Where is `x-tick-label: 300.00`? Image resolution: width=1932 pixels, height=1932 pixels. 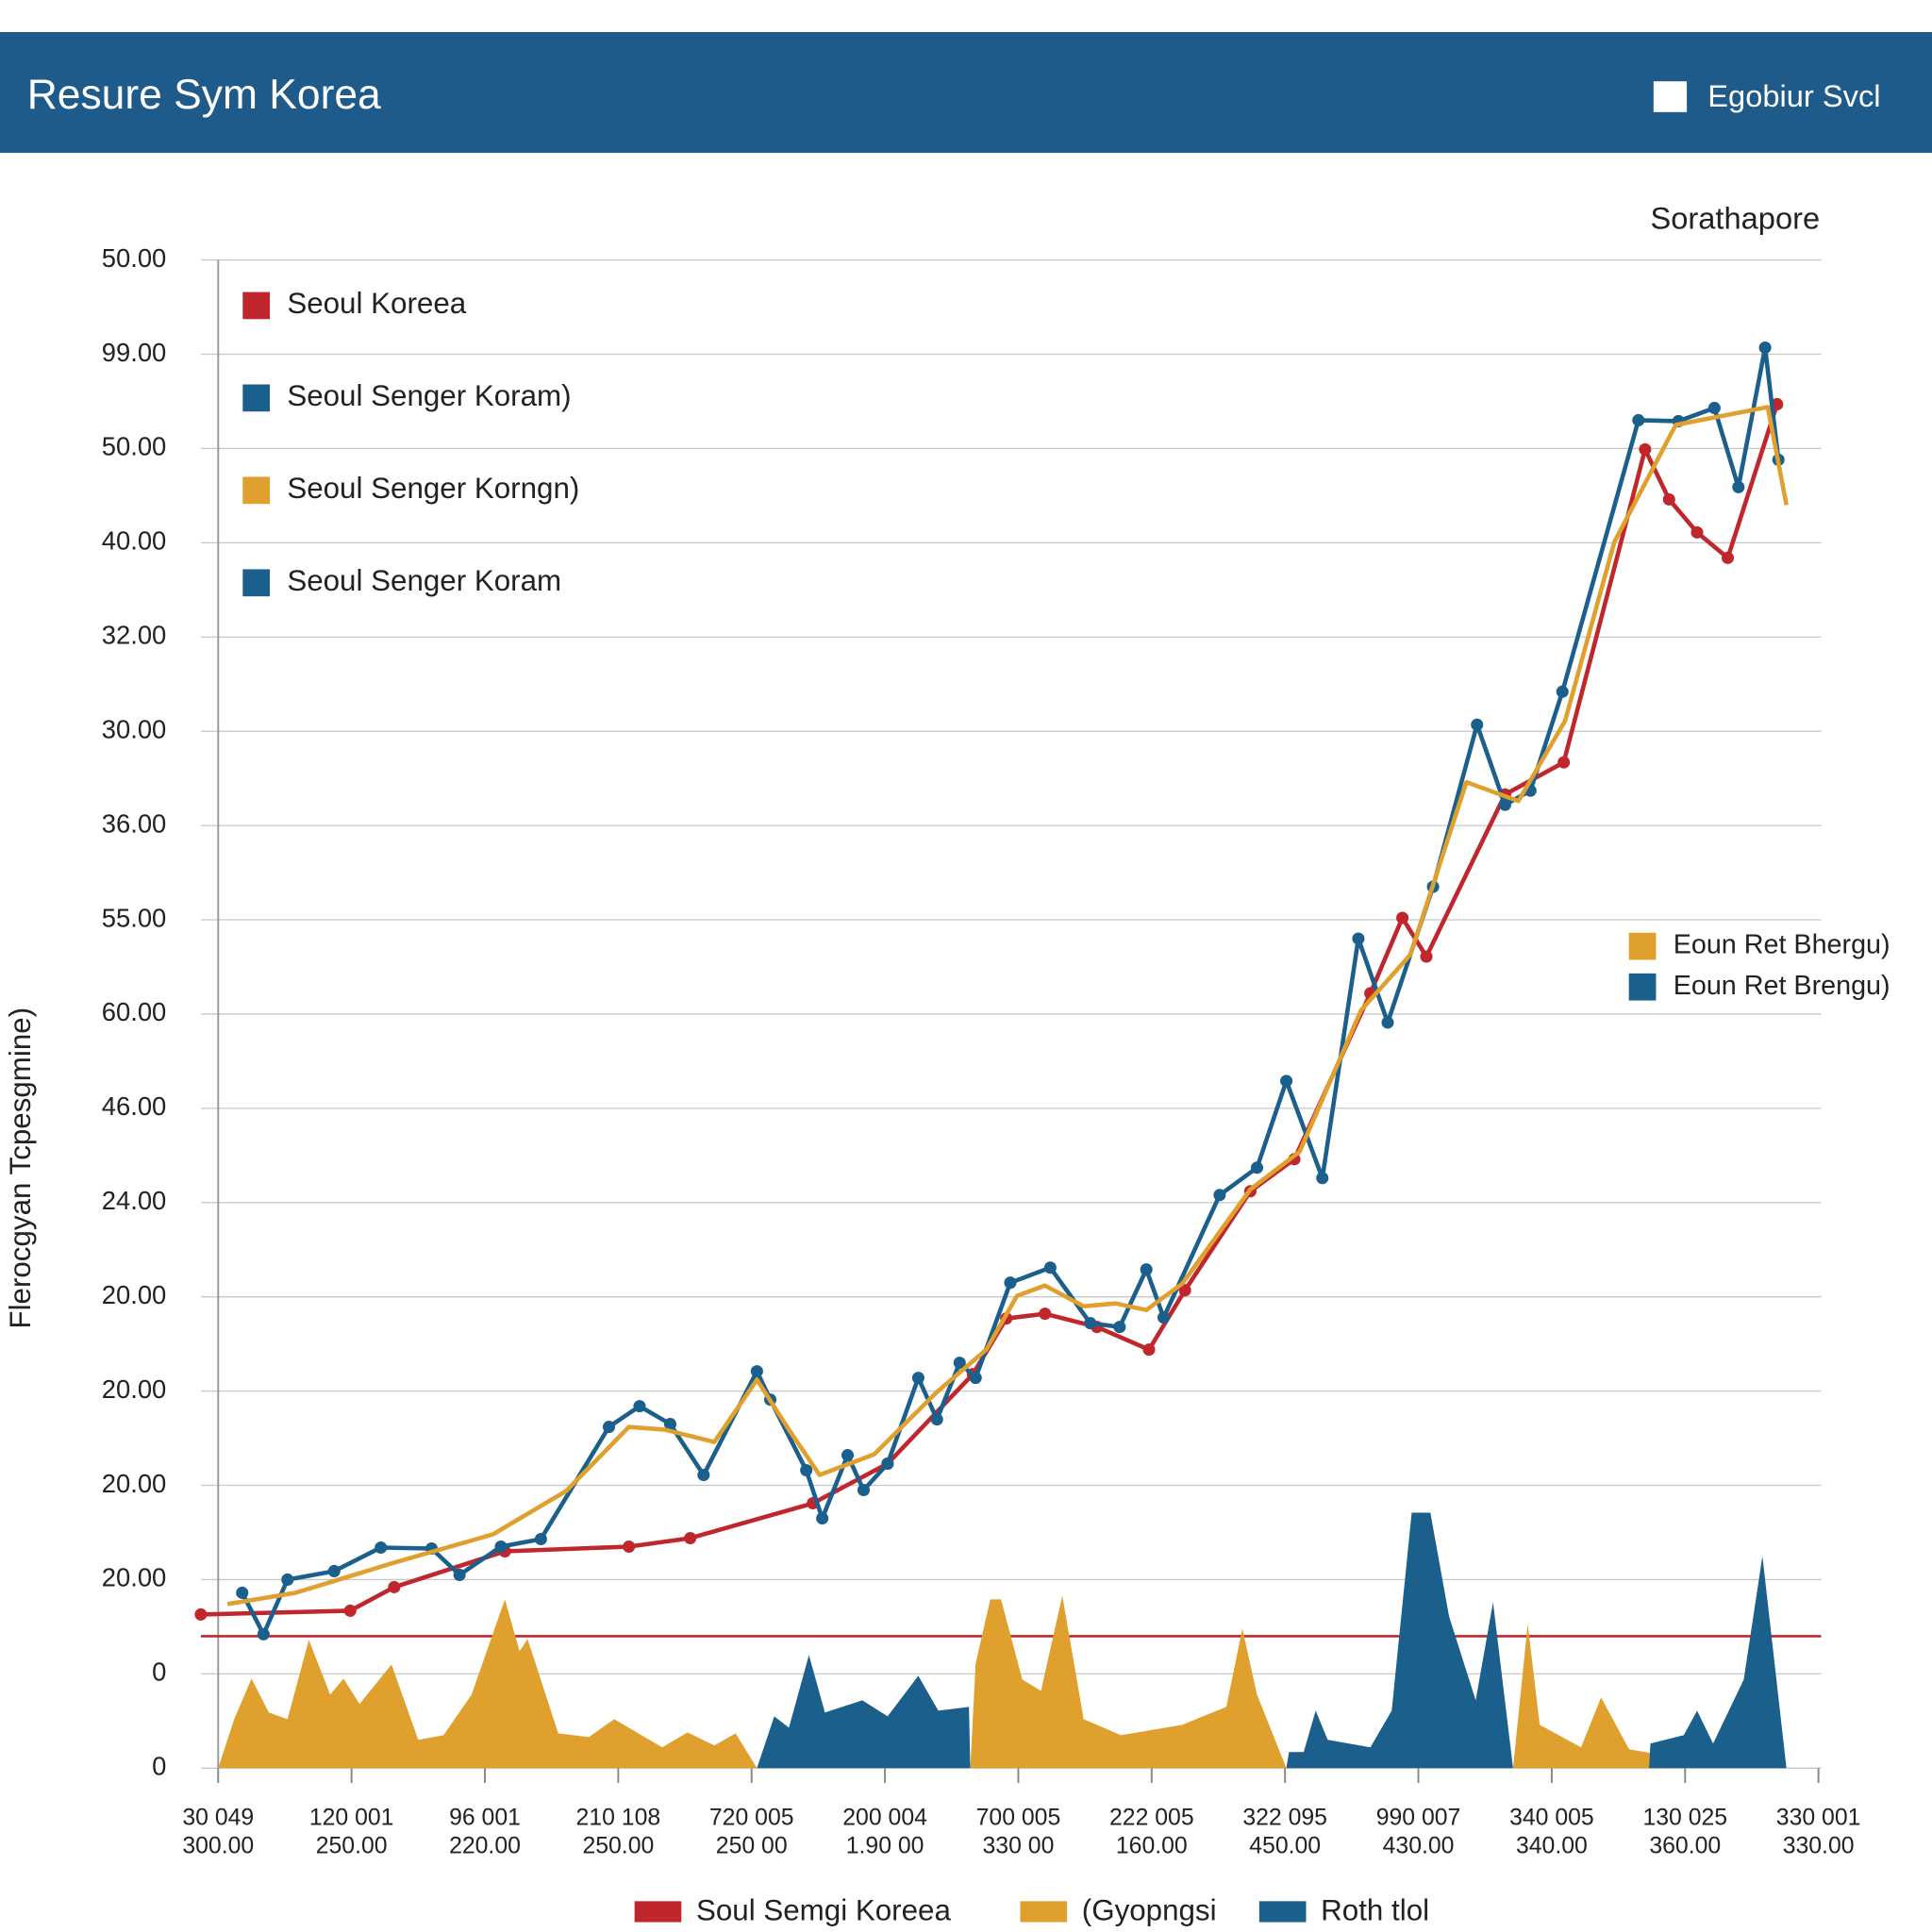
x-tick-label: 300.00 is located at coordinates (218, 1846).